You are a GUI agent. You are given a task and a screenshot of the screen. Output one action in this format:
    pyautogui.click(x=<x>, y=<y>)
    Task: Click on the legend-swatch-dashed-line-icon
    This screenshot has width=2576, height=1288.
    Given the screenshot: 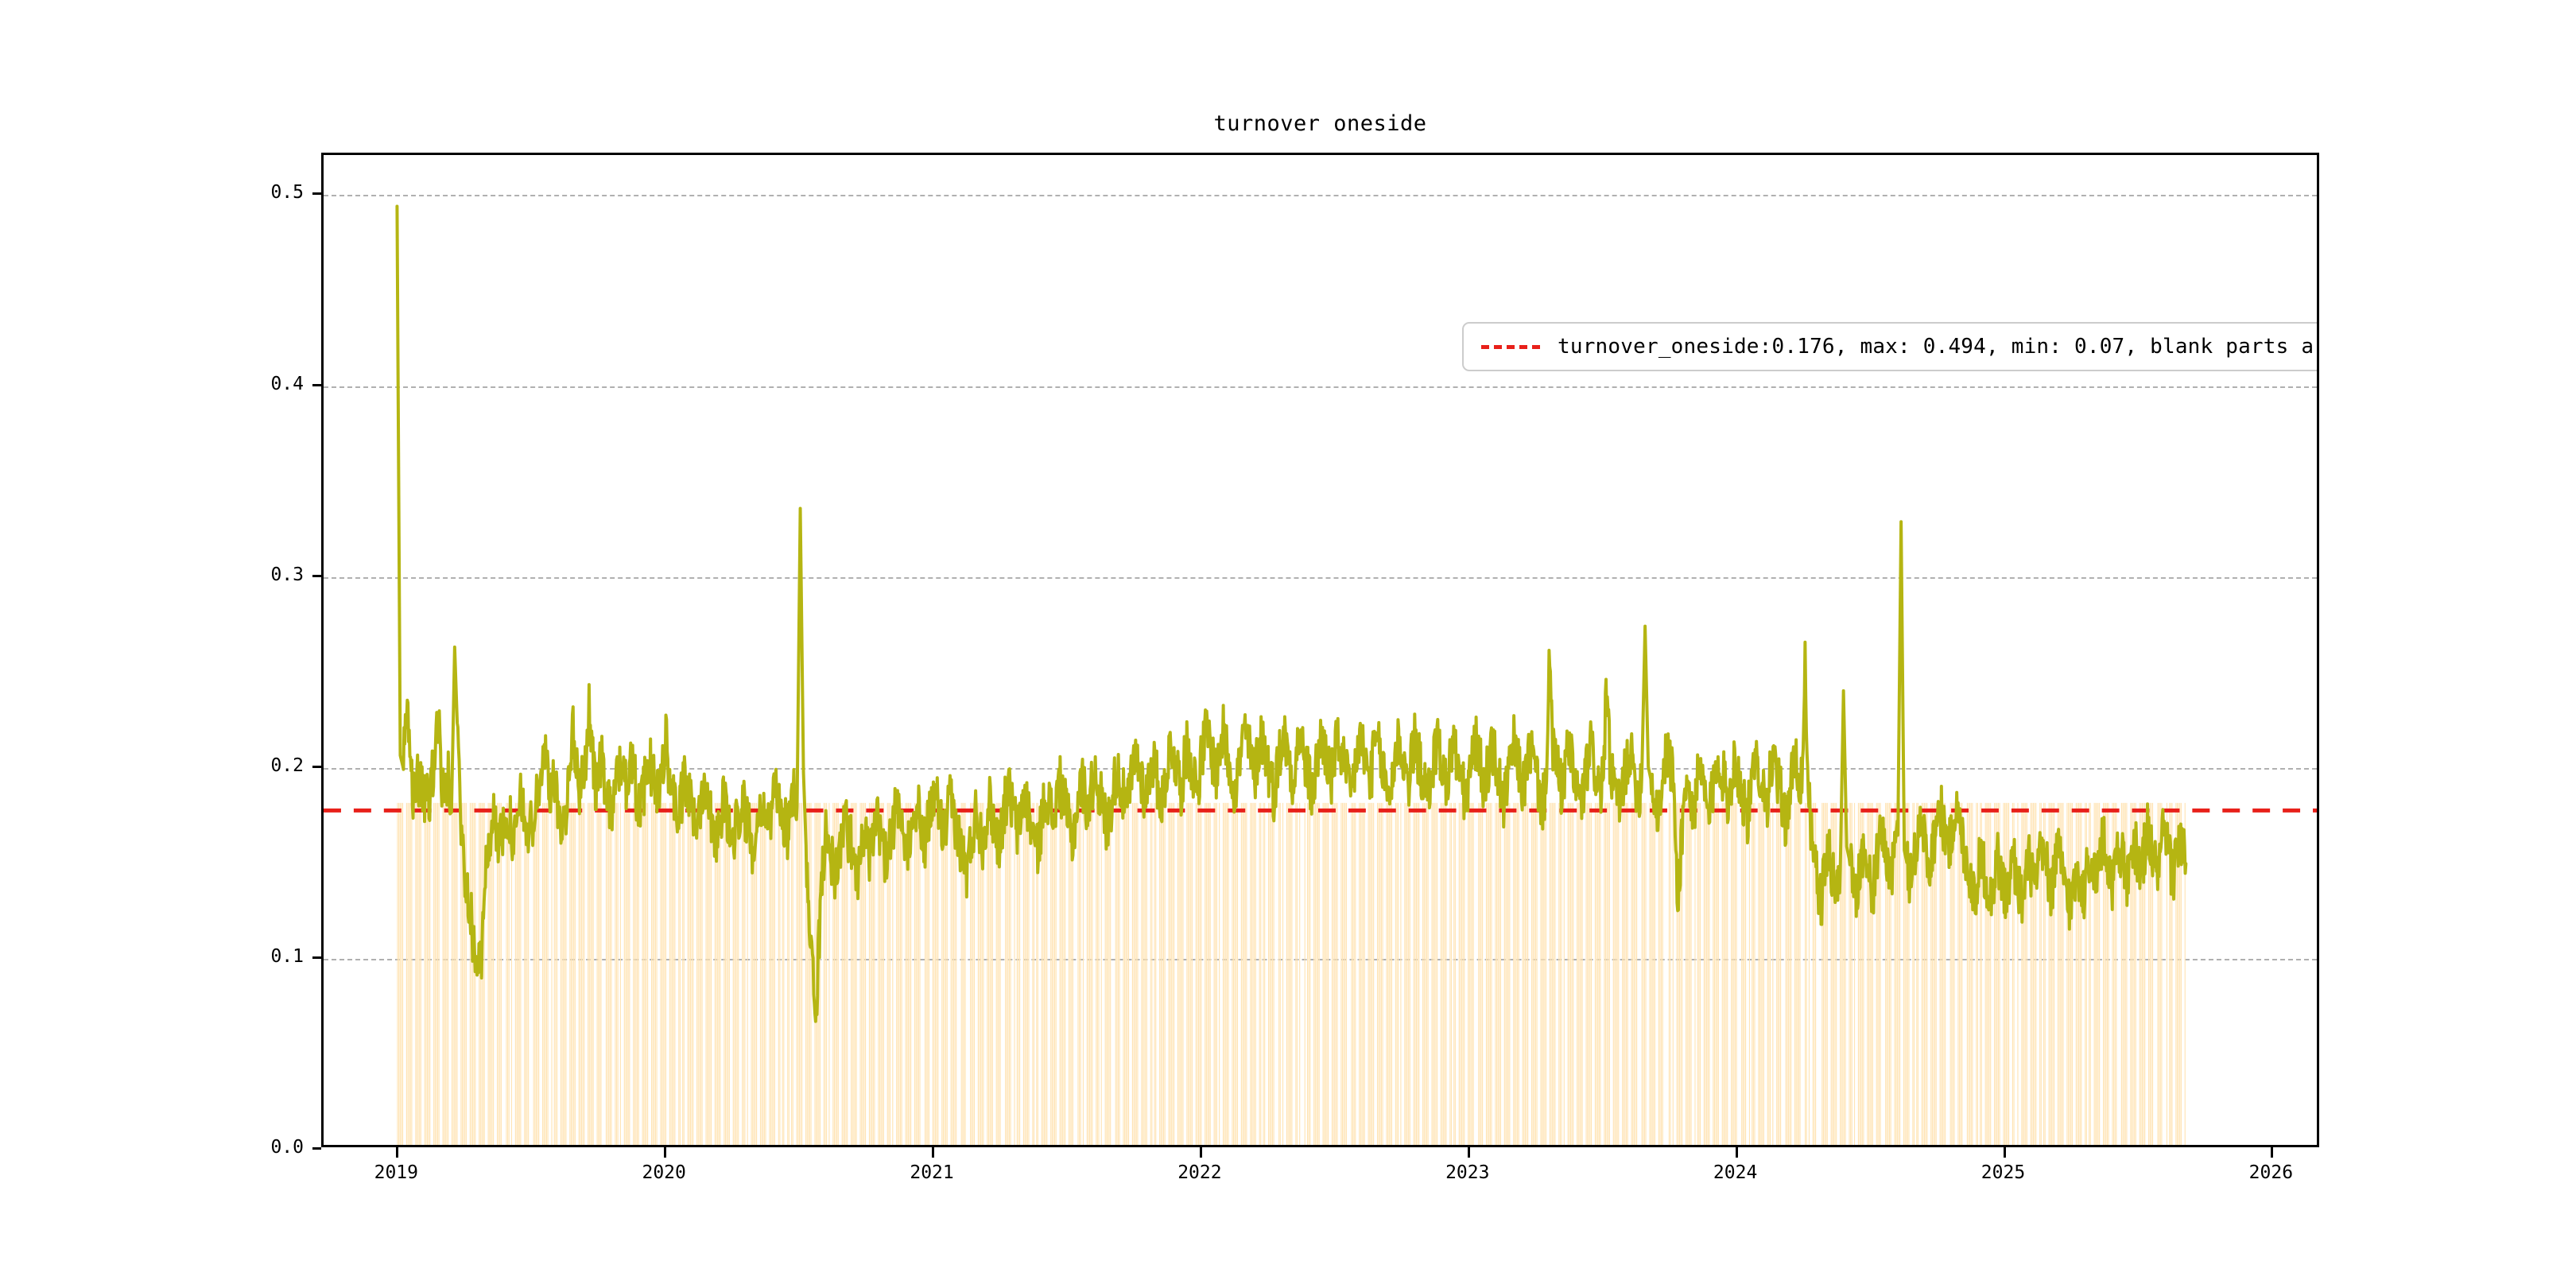 What is the action you would take?
    pyautogui.click(x=1510, y=346)
    